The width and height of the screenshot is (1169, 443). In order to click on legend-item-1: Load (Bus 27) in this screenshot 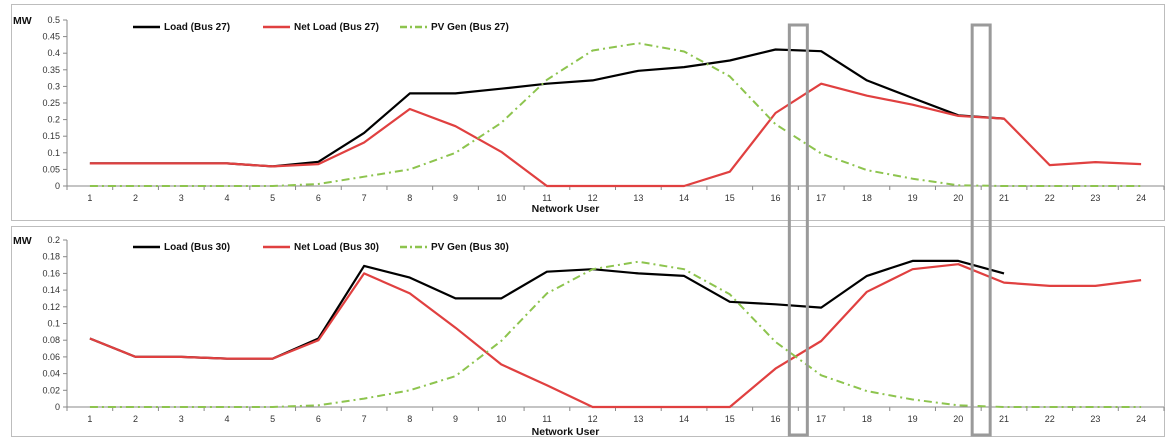, I will do `click(181, 27)`.